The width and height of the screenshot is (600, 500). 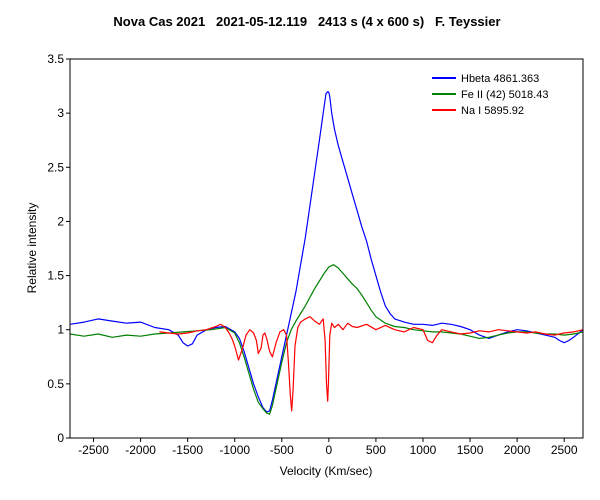 I want to click on legend-label-1: Fe II (42) 5018.43, so click(x=504, y=95).